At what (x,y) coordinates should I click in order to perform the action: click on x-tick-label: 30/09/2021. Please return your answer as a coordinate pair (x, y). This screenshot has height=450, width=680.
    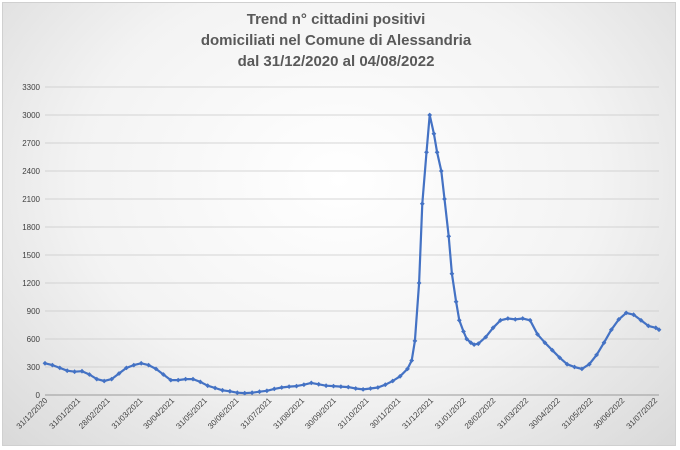
    Looking at the image, I should click on (320, 413).